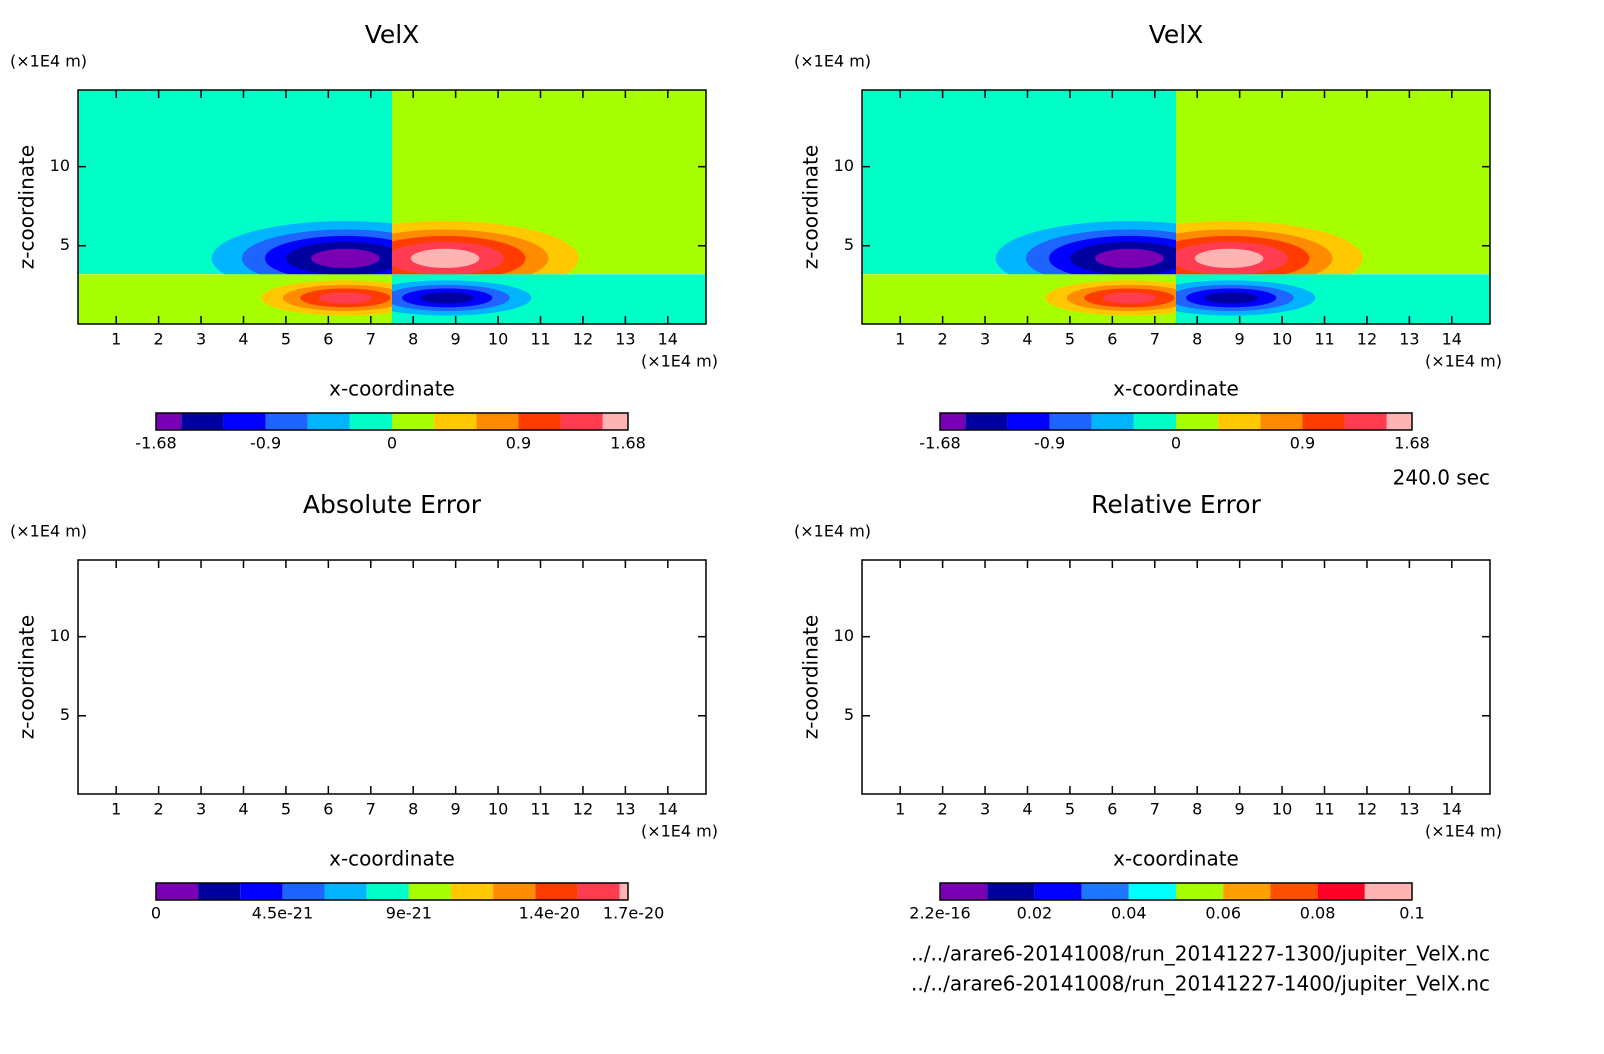 This screenshot has height=1054, width=1604. What do you see at coordinates (282, 913) in the screenshot?
I see `colorbar-tick-label: 4.5e-21` at bounding box center [282, 913].